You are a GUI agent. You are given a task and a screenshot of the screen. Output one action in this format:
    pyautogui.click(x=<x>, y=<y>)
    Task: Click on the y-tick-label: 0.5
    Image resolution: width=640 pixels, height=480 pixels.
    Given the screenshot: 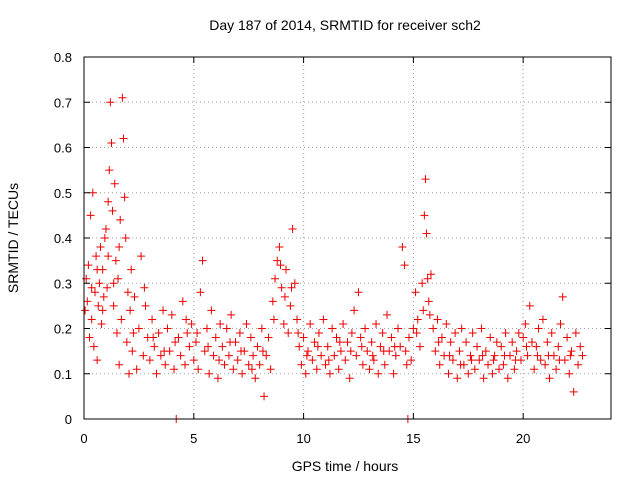 What is the action you would take?
    pyautogui.click(x=63, y=193)
    